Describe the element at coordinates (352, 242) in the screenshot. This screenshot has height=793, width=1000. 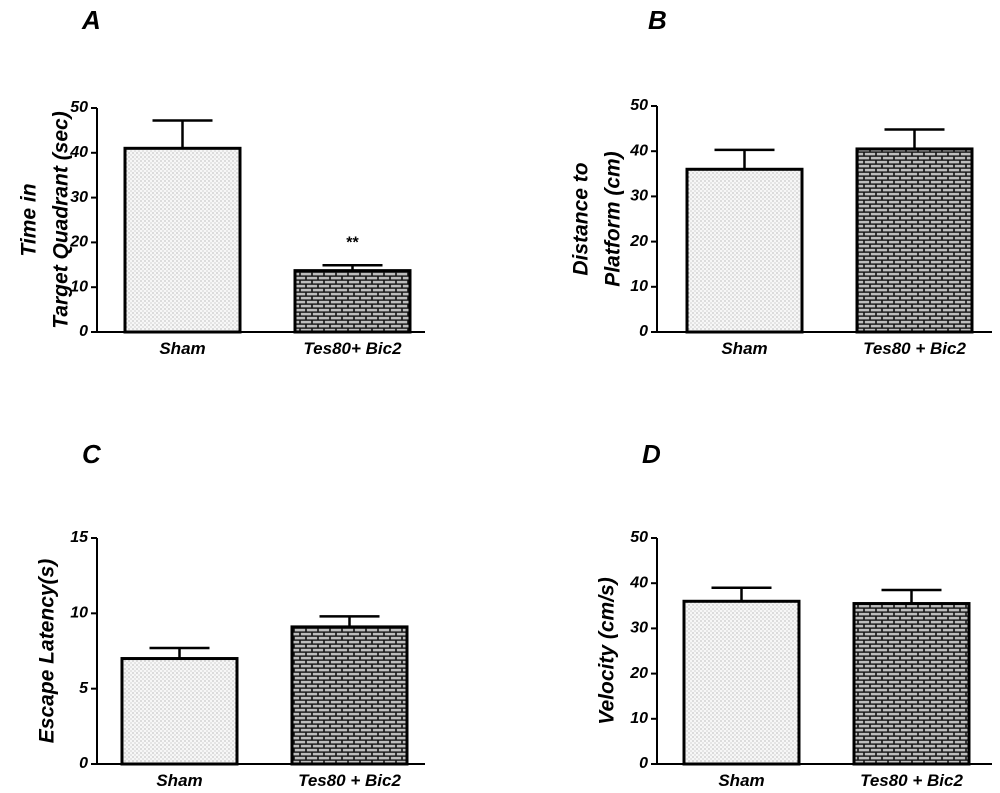
I see `significance-label: **` at that location.